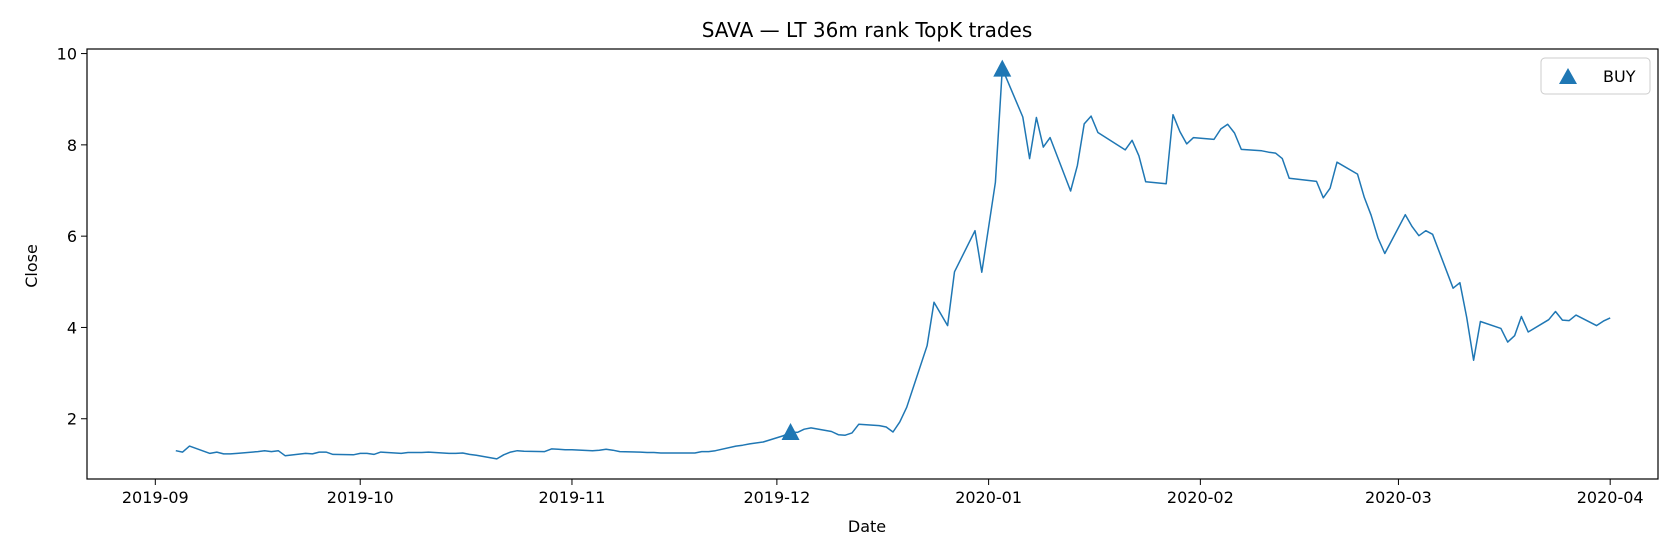 Image resolution: width=1680 pixels, height=560 pixels. Describe the element at coordinates (1610, 497) in the screenshot. I see `x-tick-label: 2020-04` at that location.